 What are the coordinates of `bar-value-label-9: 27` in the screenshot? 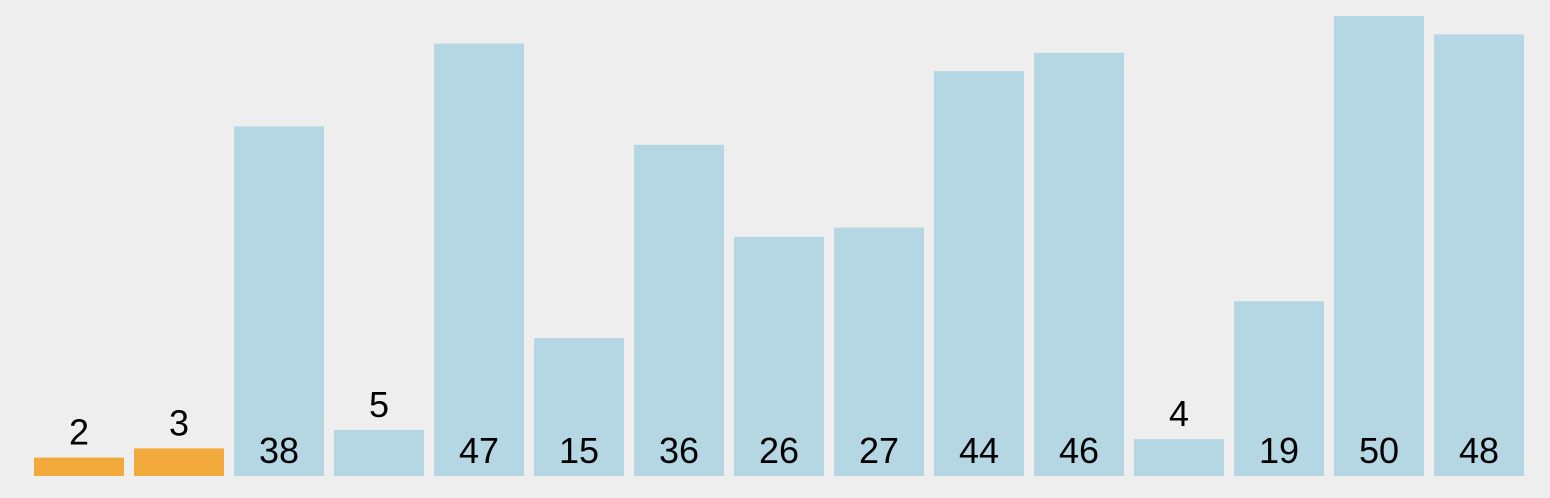 It's located at (879, 450).